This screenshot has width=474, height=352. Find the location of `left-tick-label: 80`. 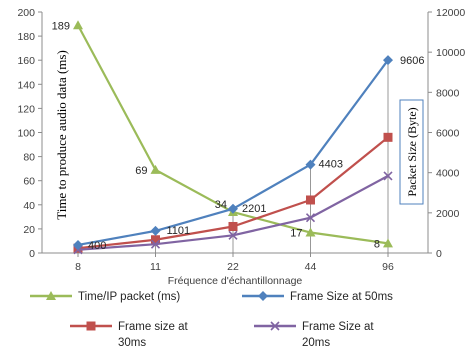

left-tick-label: 80 is located at coordinates (29, 158).